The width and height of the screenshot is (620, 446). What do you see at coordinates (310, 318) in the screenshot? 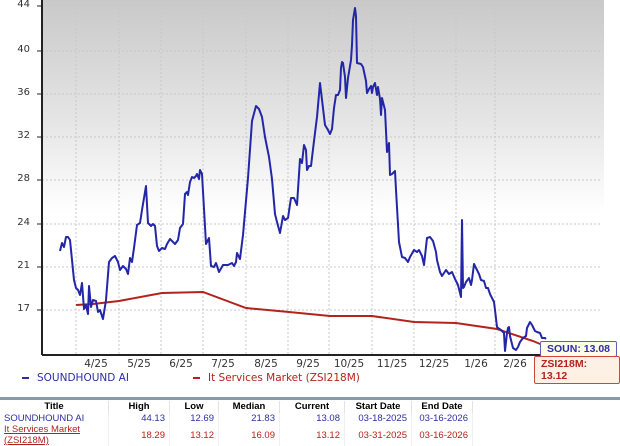
I see `zsi218m-series-line` at bounding box center [310, 318].